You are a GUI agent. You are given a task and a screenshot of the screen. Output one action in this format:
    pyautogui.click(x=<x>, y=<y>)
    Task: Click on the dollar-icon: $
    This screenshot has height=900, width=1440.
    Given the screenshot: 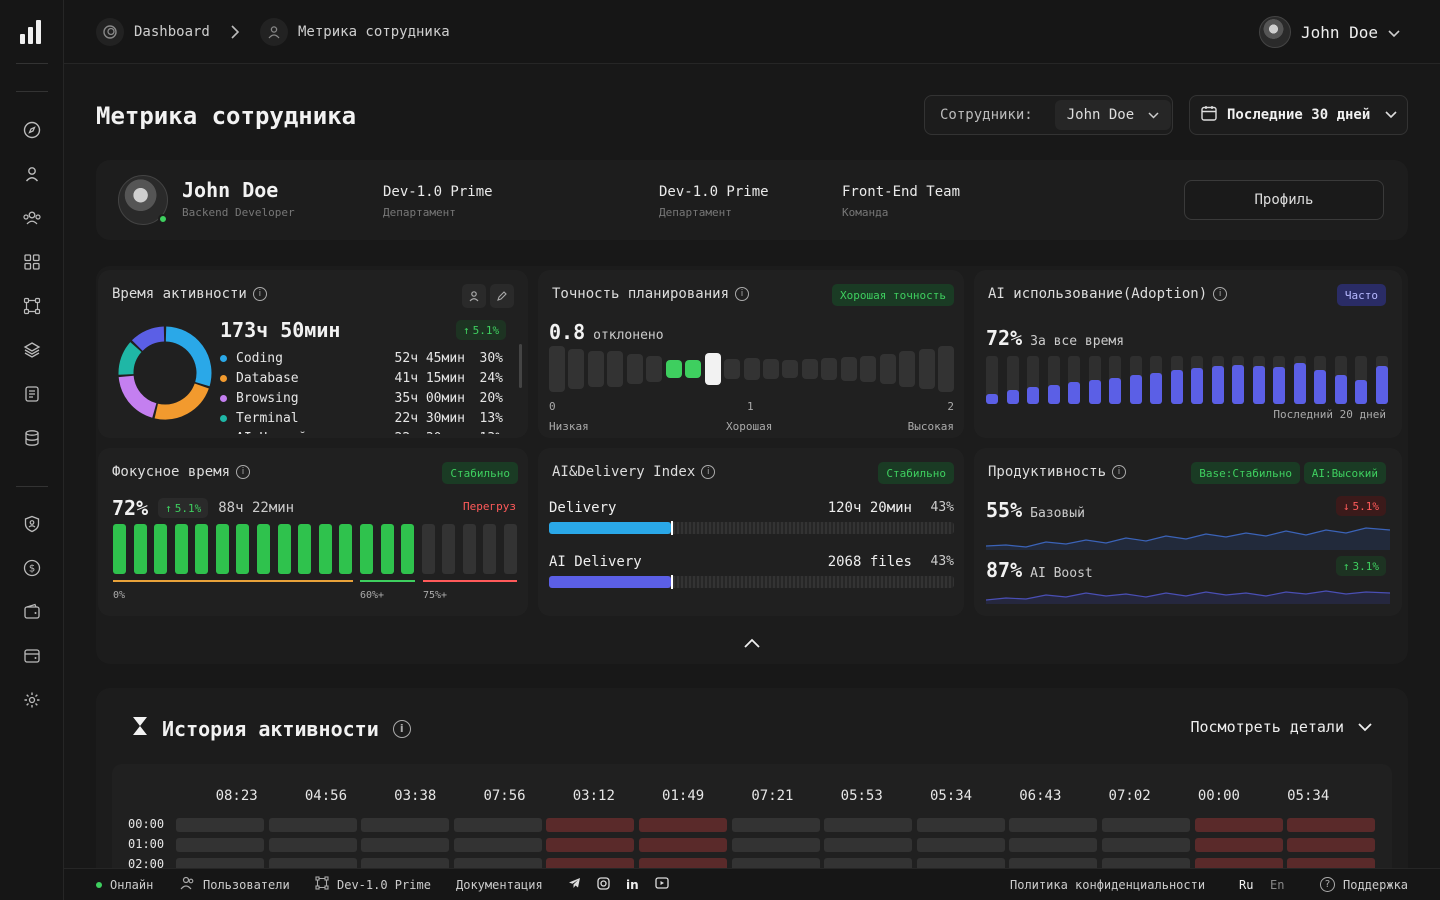 What is the action you would take?
    pyautogui.click(x=32, y=568)
    